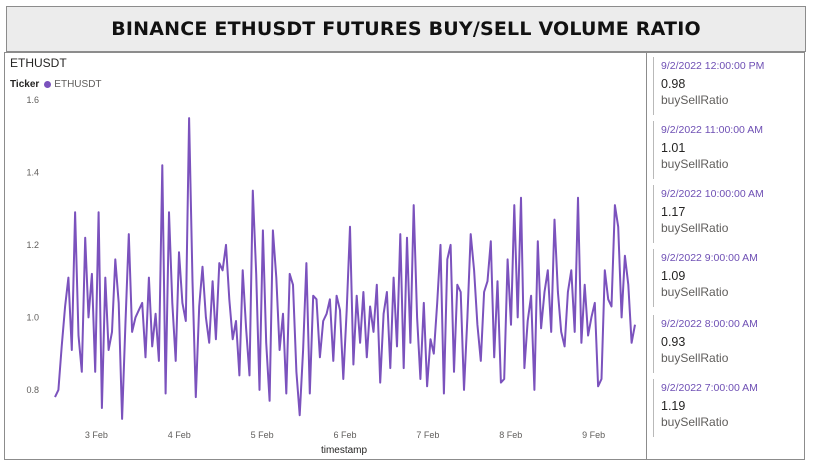 Image resolution: width=820 pixels, height=468 pixels. I want to click on card-timestamp: 9/2/2022 8:00:00 AM, so click(709, 324).